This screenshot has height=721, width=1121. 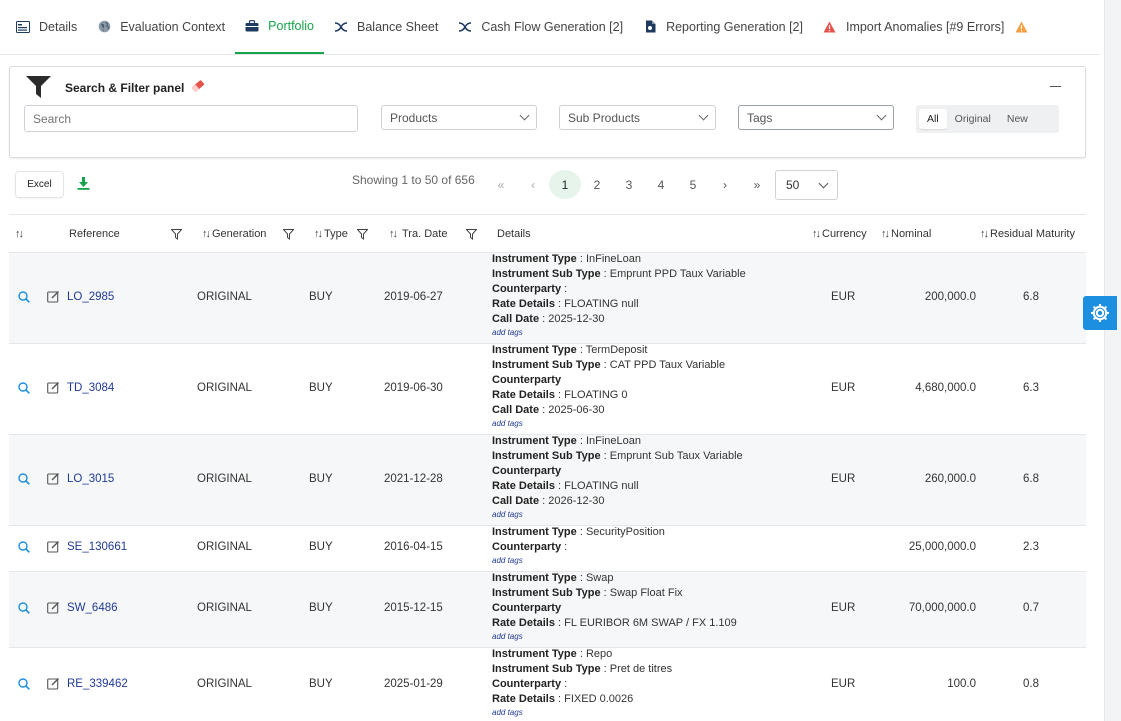 What do you see at coordinates (413, 479) in the screenshot?
I see `tra-date-value: 2021-12-28` at bounding box center [413, 479].